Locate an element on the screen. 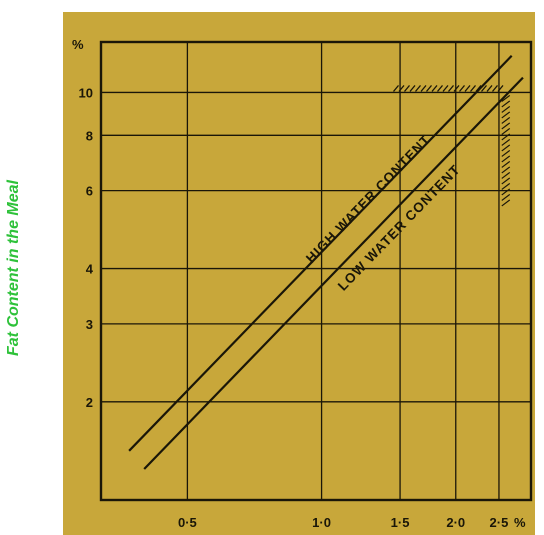  x-tick-label: 0·5 is located at coordinates (187, 522).